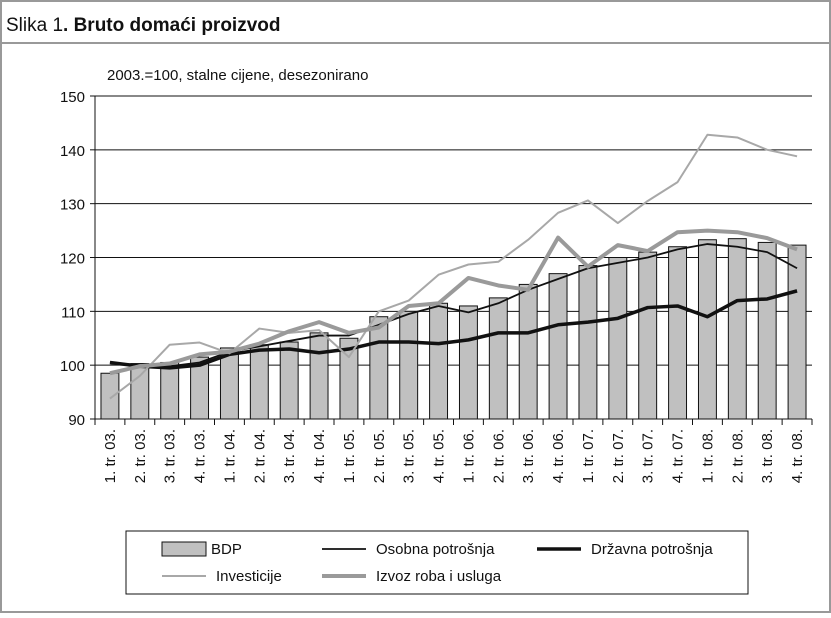 This screenshot has height=618, width=831. What do you see at coordinates (249, 576) in the screenshot?
I see `legend-label: Investicije` at bounding box center [249, 576].